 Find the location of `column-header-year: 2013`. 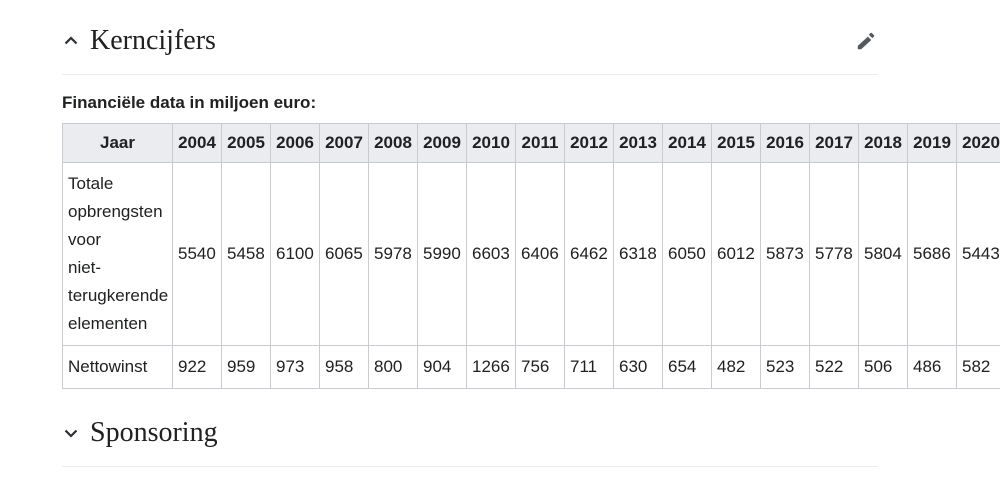

column-header-year: 2013 is located at coordinates (638, 143).